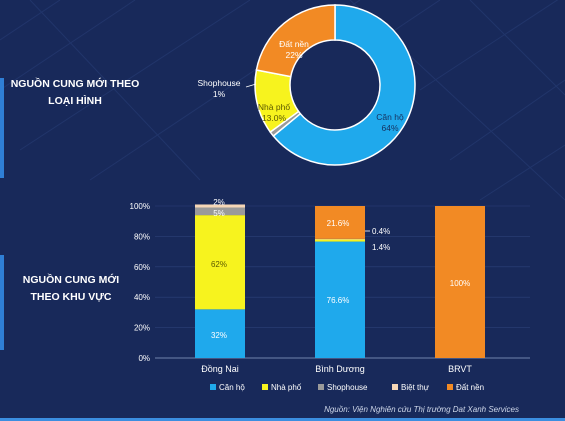 The width and height of the screenshot is (565, 421). Describe the element at coordinates (347, 387) in the screenshot. I see `legend-label-2: Shophouse` at that location.